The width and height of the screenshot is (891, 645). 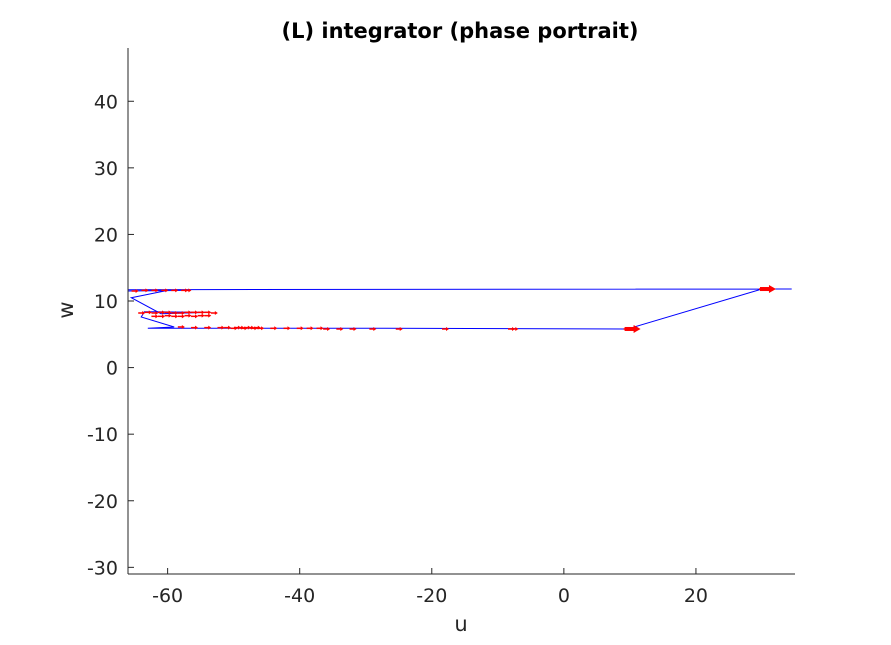 I want to click on y-tick-label: 0, so click(x=112, y=369).